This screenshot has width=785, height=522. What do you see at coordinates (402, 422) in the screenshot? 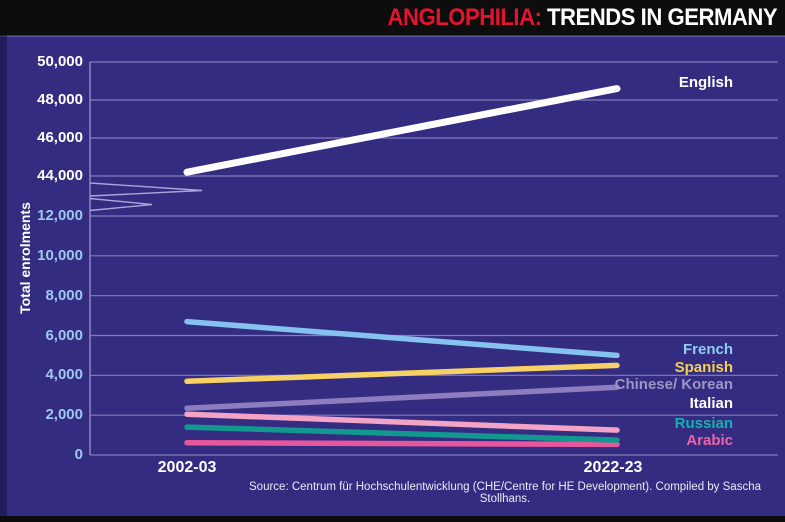
I see `series-line-italian` at bounding box center [402, 422].